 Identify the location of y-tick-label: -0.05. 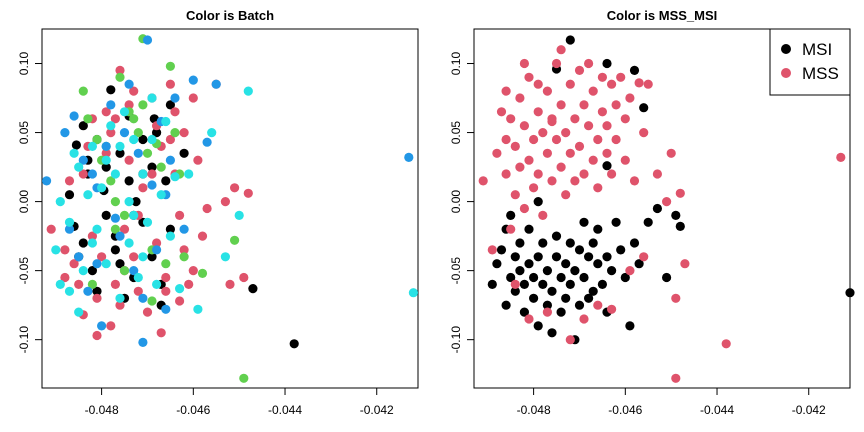
(456, 271).